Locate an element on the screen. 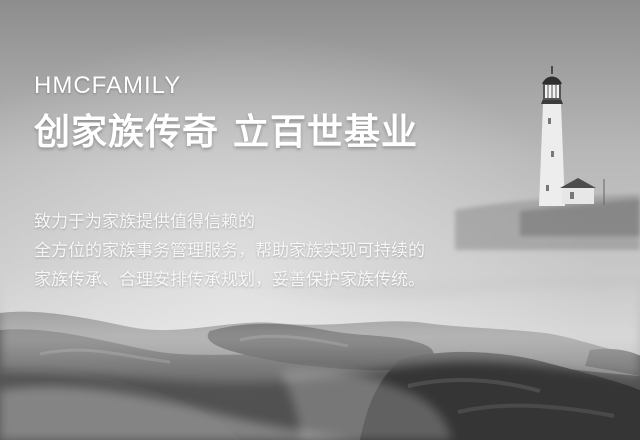  brand-name: HMCFAMILY is located at coordinates (108, 85).